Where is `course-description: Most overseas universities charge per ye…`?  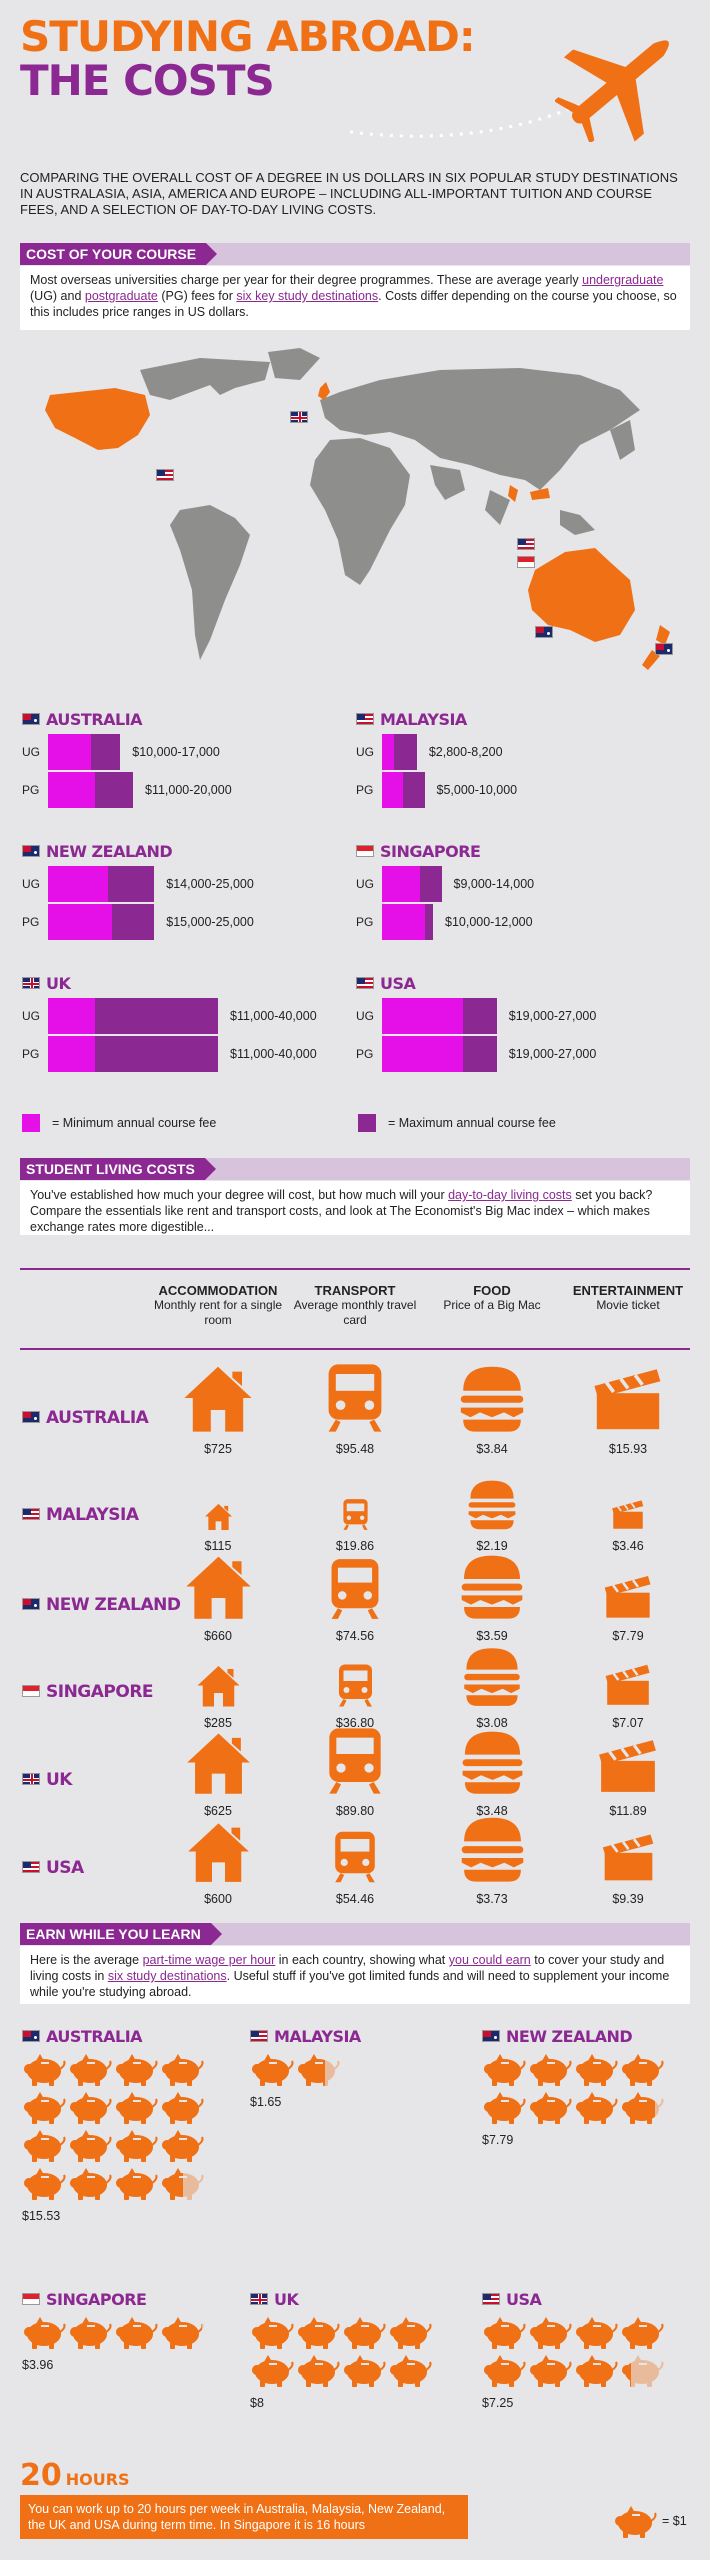
course-description: Most overseas universities charge per ye… is located at coordinates (355, 298).